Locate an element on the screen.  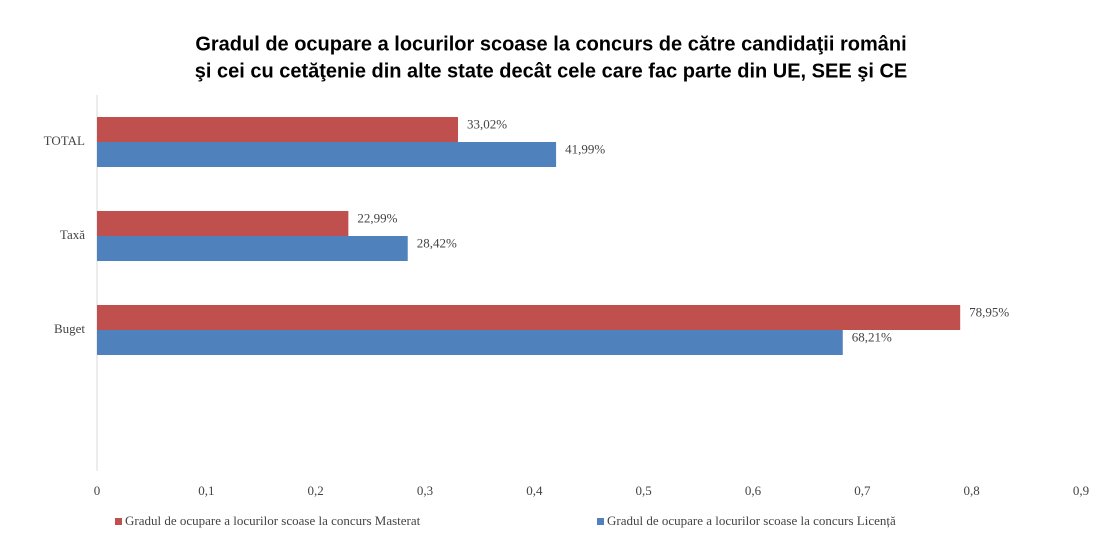
x-tick-label: 0,4 is located at coordinates (534, 490).